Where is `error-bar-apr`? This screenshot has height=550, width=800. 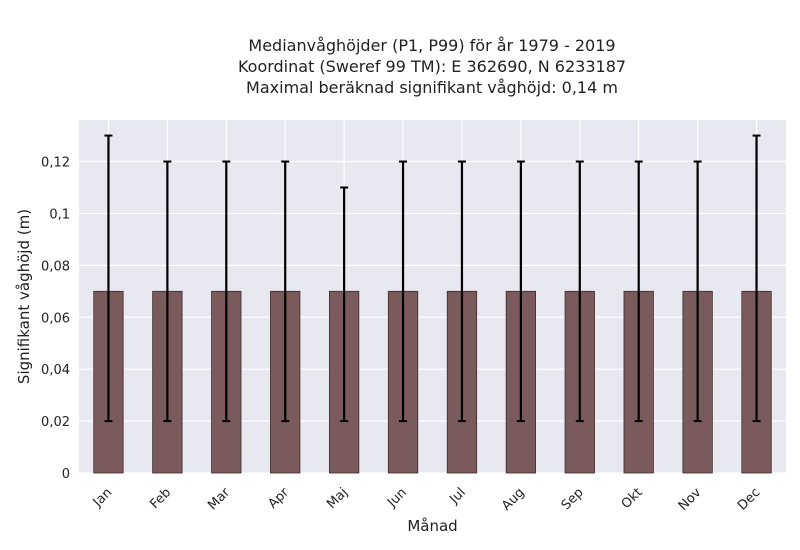 error-bar-apr is located at coordinates (285, 291).